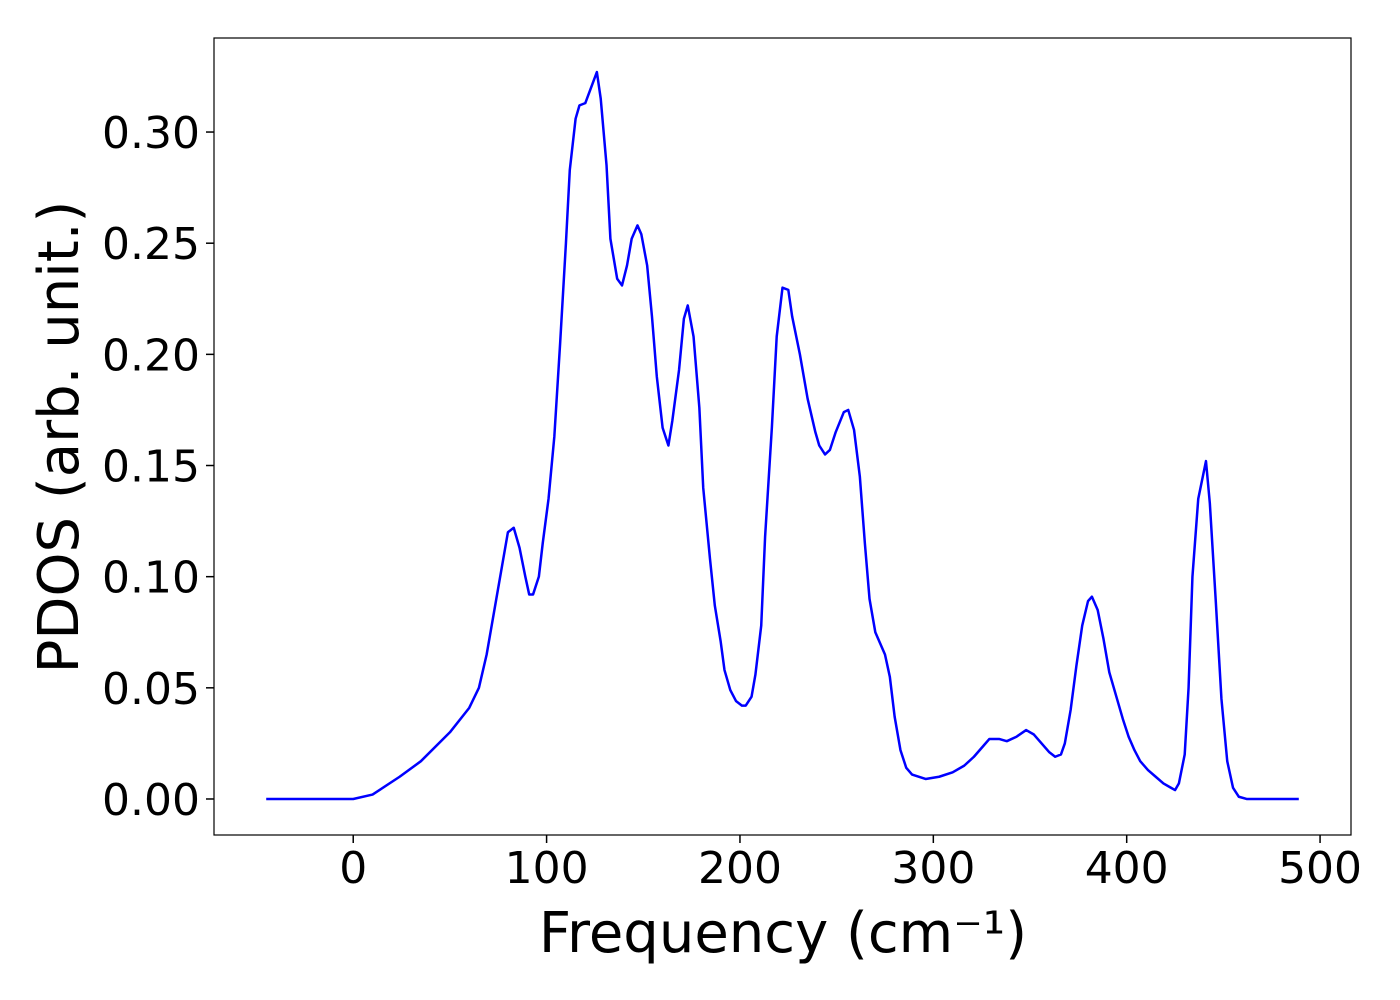 The image size is (1400, 1000). Describe the element at coordinates (933, 868) in the screenshot. I see `x-tick-label: 300` at that location.